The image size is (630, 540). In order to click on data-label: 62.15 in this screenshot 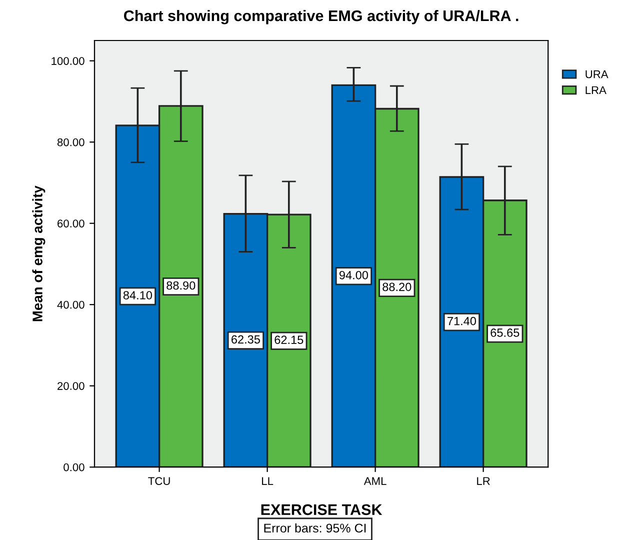, I will do `click(289, 340)`.